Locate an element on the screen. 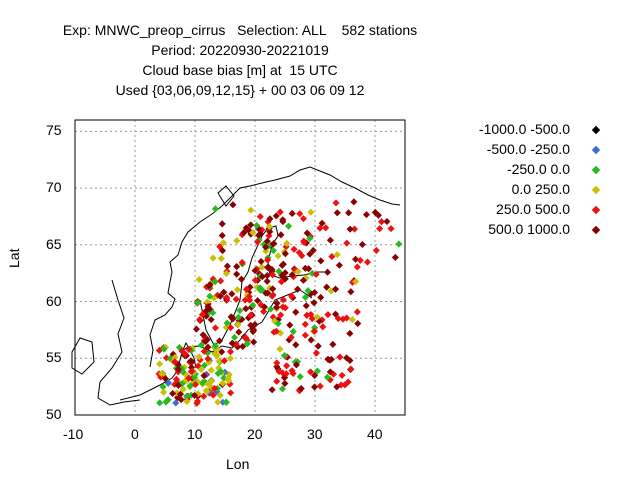 The width and height of the screenshot is (640, 480). title-line-4: Used {03,06,09,12,15} + 00 03 06 09 12 is located at coordinates (240, 90).